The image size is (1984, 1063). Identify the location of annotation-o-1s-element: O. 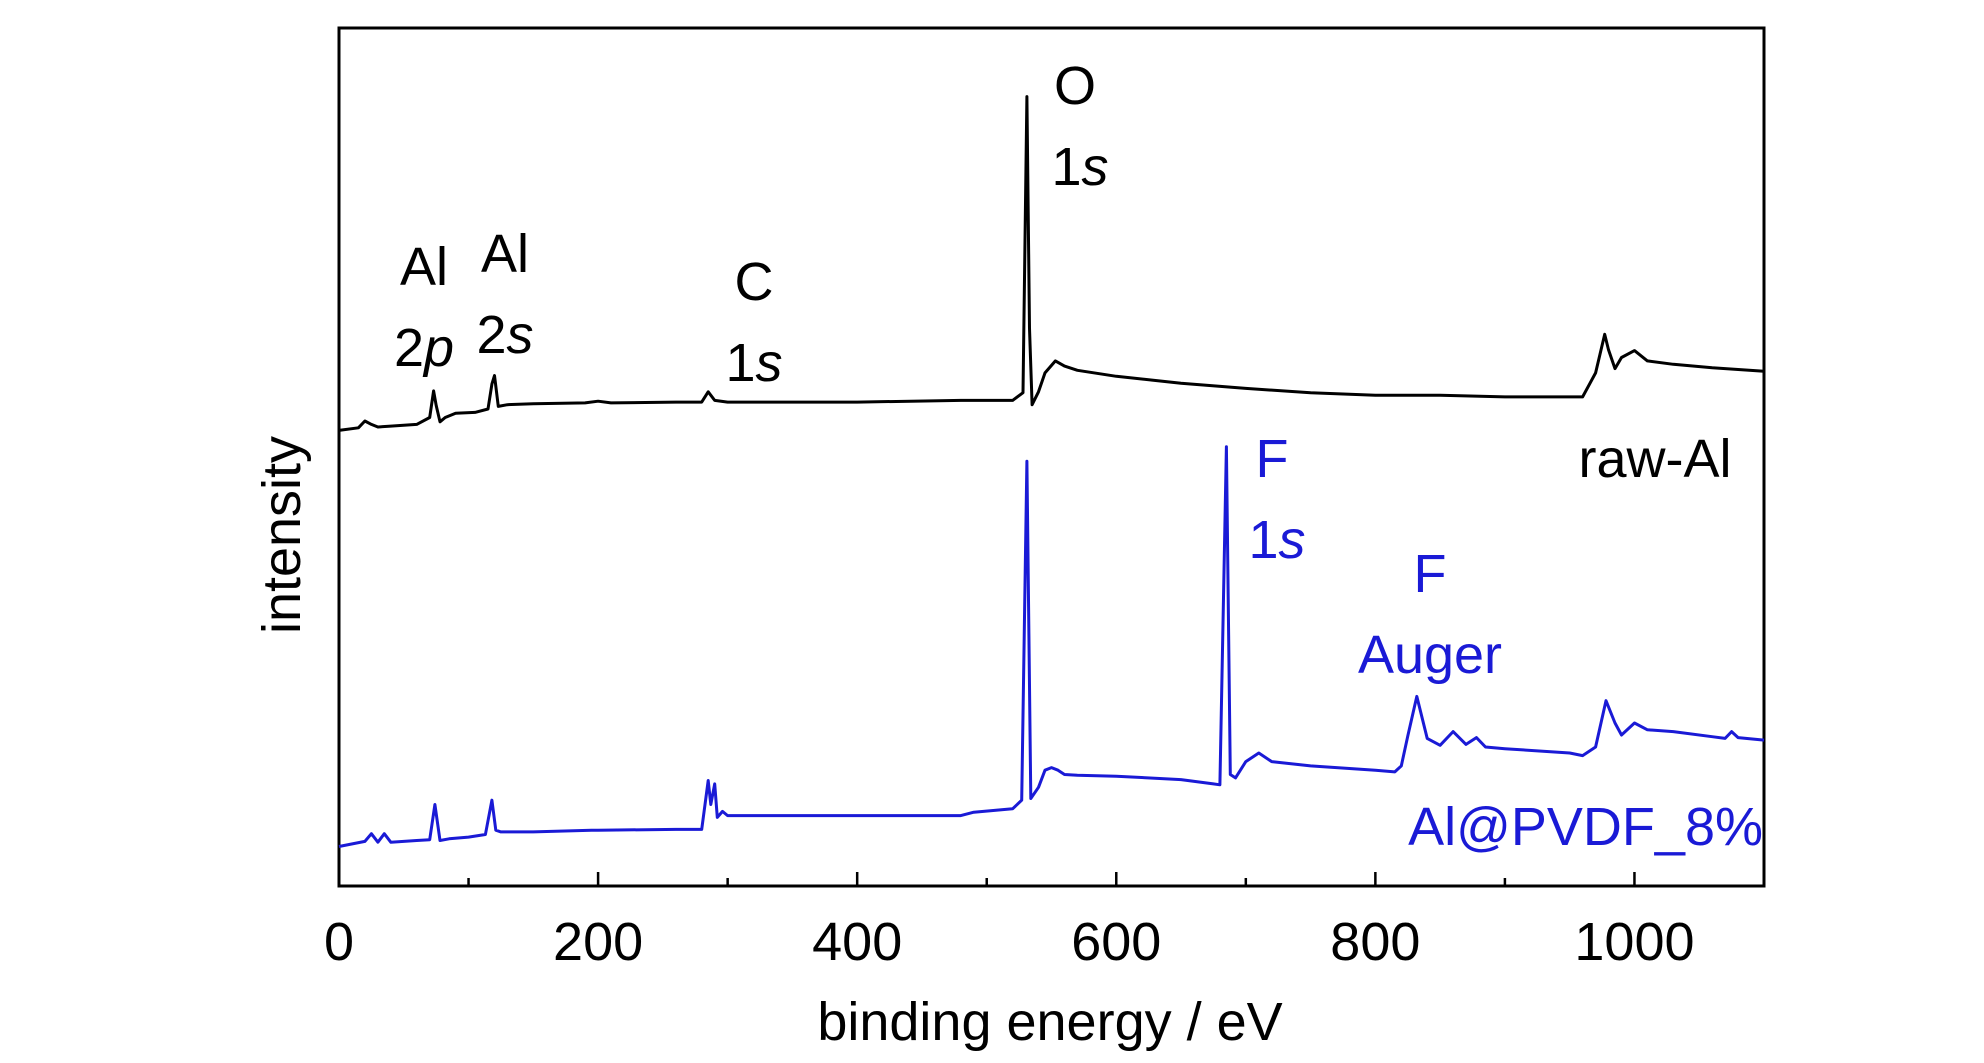
(1075, 86).